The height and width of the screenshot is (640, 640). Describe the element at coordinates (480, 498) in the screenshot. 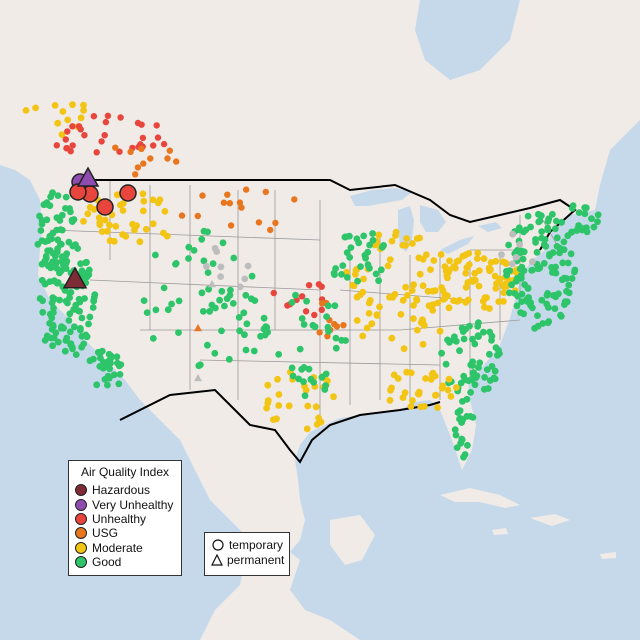

I see `cuba` at that location.